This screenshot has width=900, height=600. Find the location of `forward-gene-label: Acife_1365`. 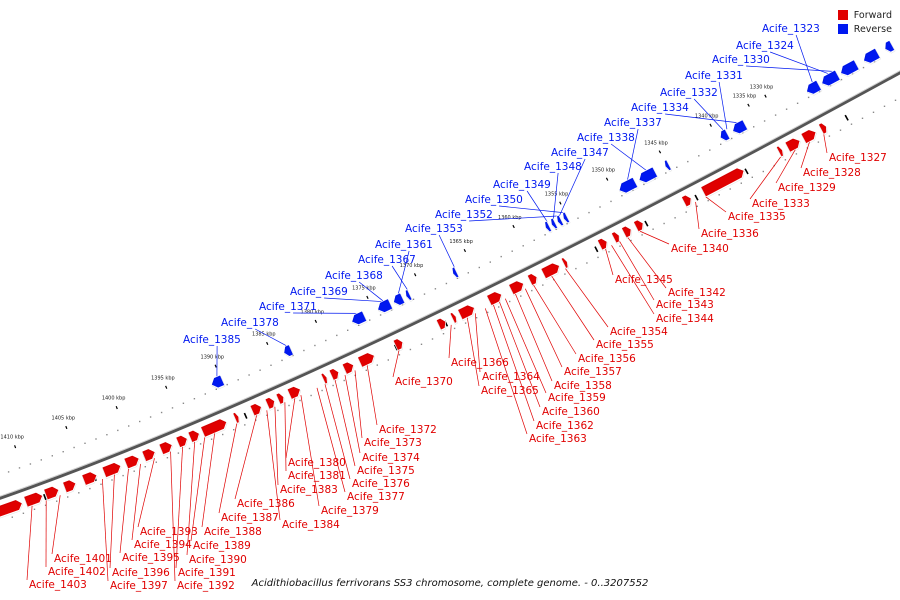

forward-gene-label: Acife_1365 is located at coordinates (510, 391).